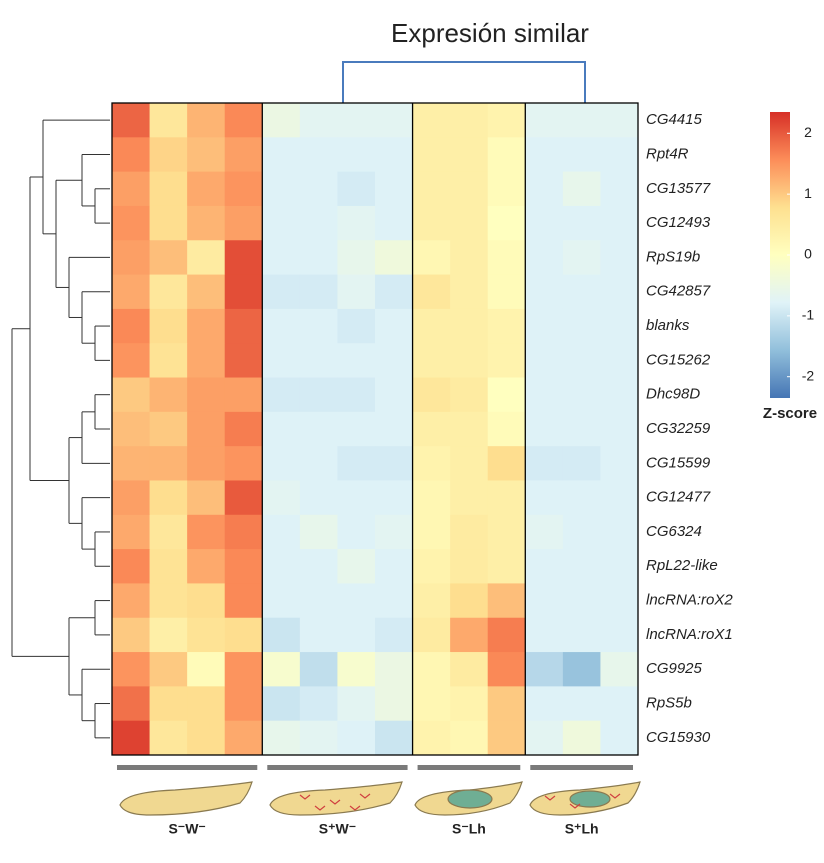 This screenshot has height=863, width=824. I want to click on worms, so click(460, 802).